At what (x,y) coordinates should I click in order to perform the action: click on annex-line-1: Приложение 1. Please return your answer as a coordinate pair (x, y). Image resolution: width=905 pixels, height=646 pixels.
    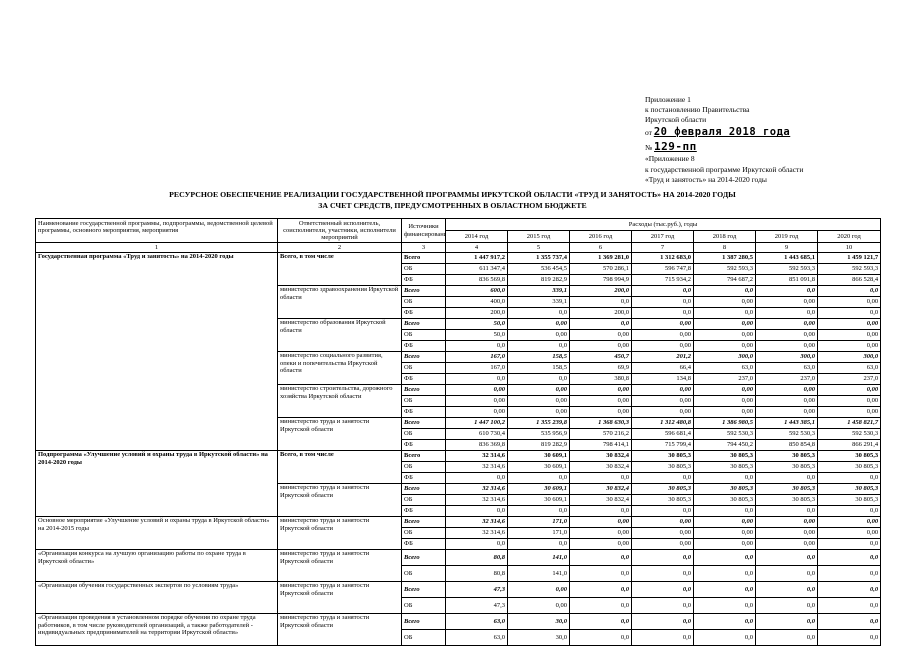
    Looking at the image, I should click on (668, 99).